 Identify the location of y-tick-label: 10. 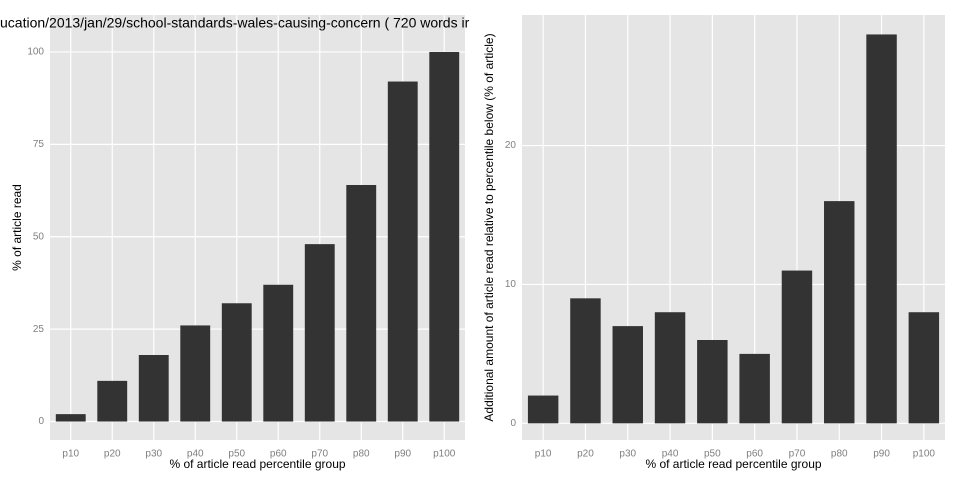
(511, 284).